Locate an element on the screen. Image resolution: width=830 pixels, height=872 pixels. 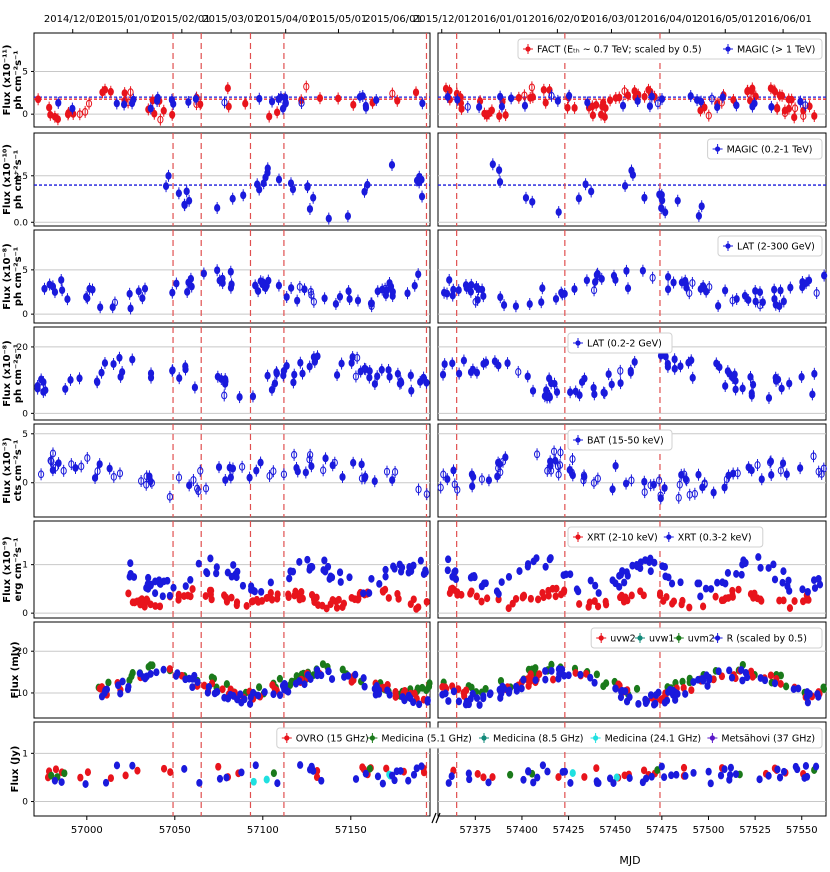
legend-entry-3: R (scaled by 0.5) is located at coordinates (767, 639).